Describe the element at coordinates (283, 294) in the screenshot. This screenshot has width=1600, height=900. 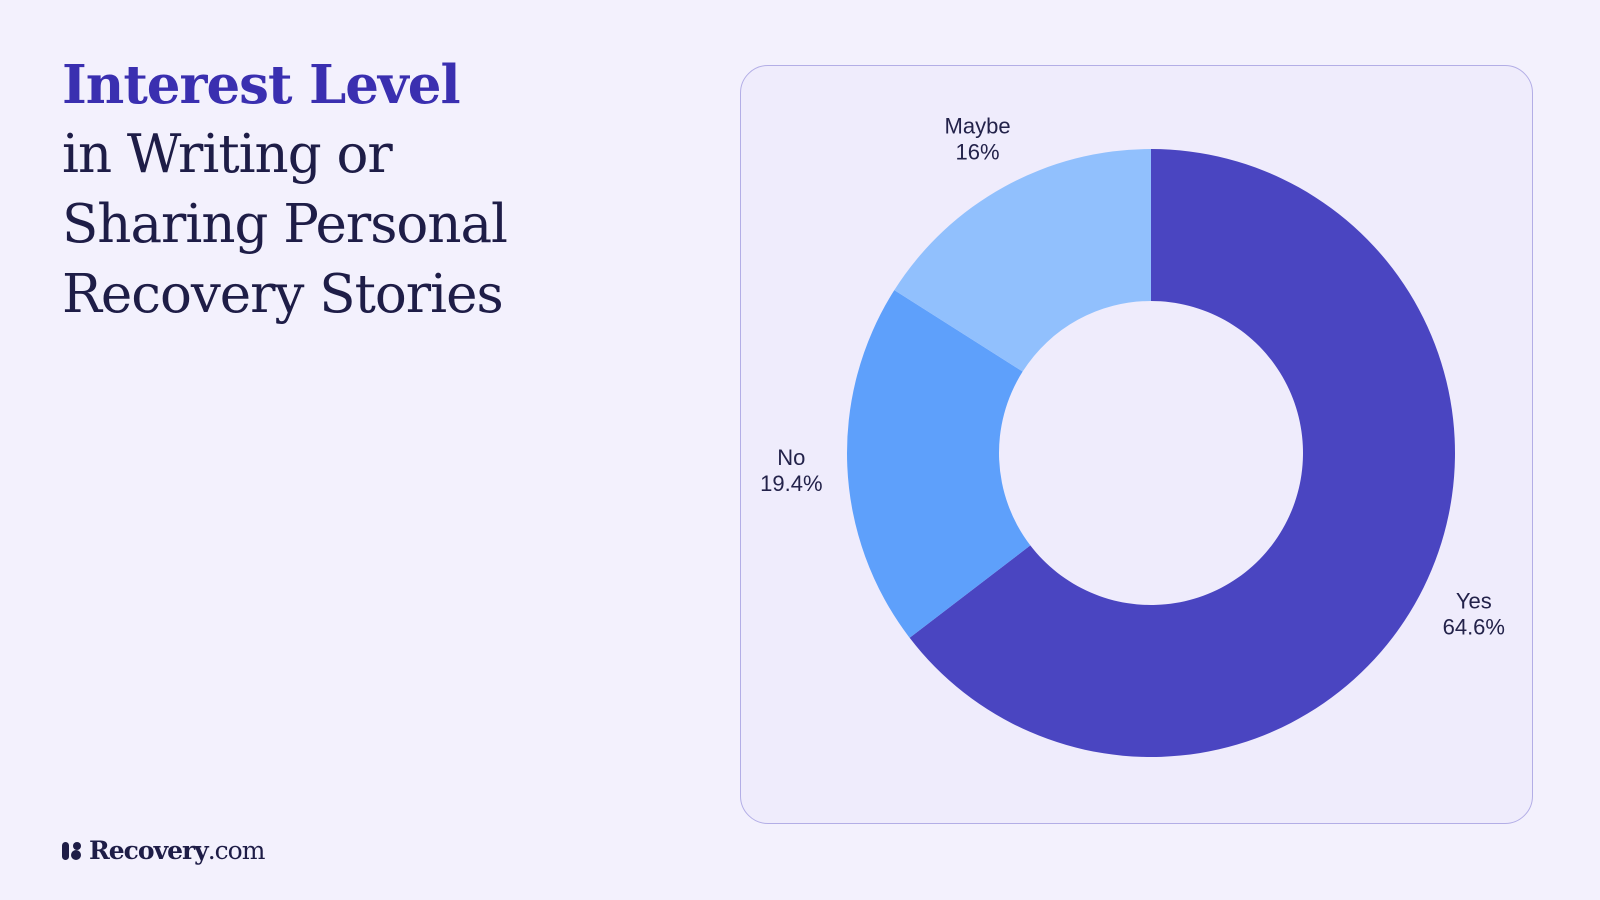
I see `title-line-3: Recovery Stories` at that location.